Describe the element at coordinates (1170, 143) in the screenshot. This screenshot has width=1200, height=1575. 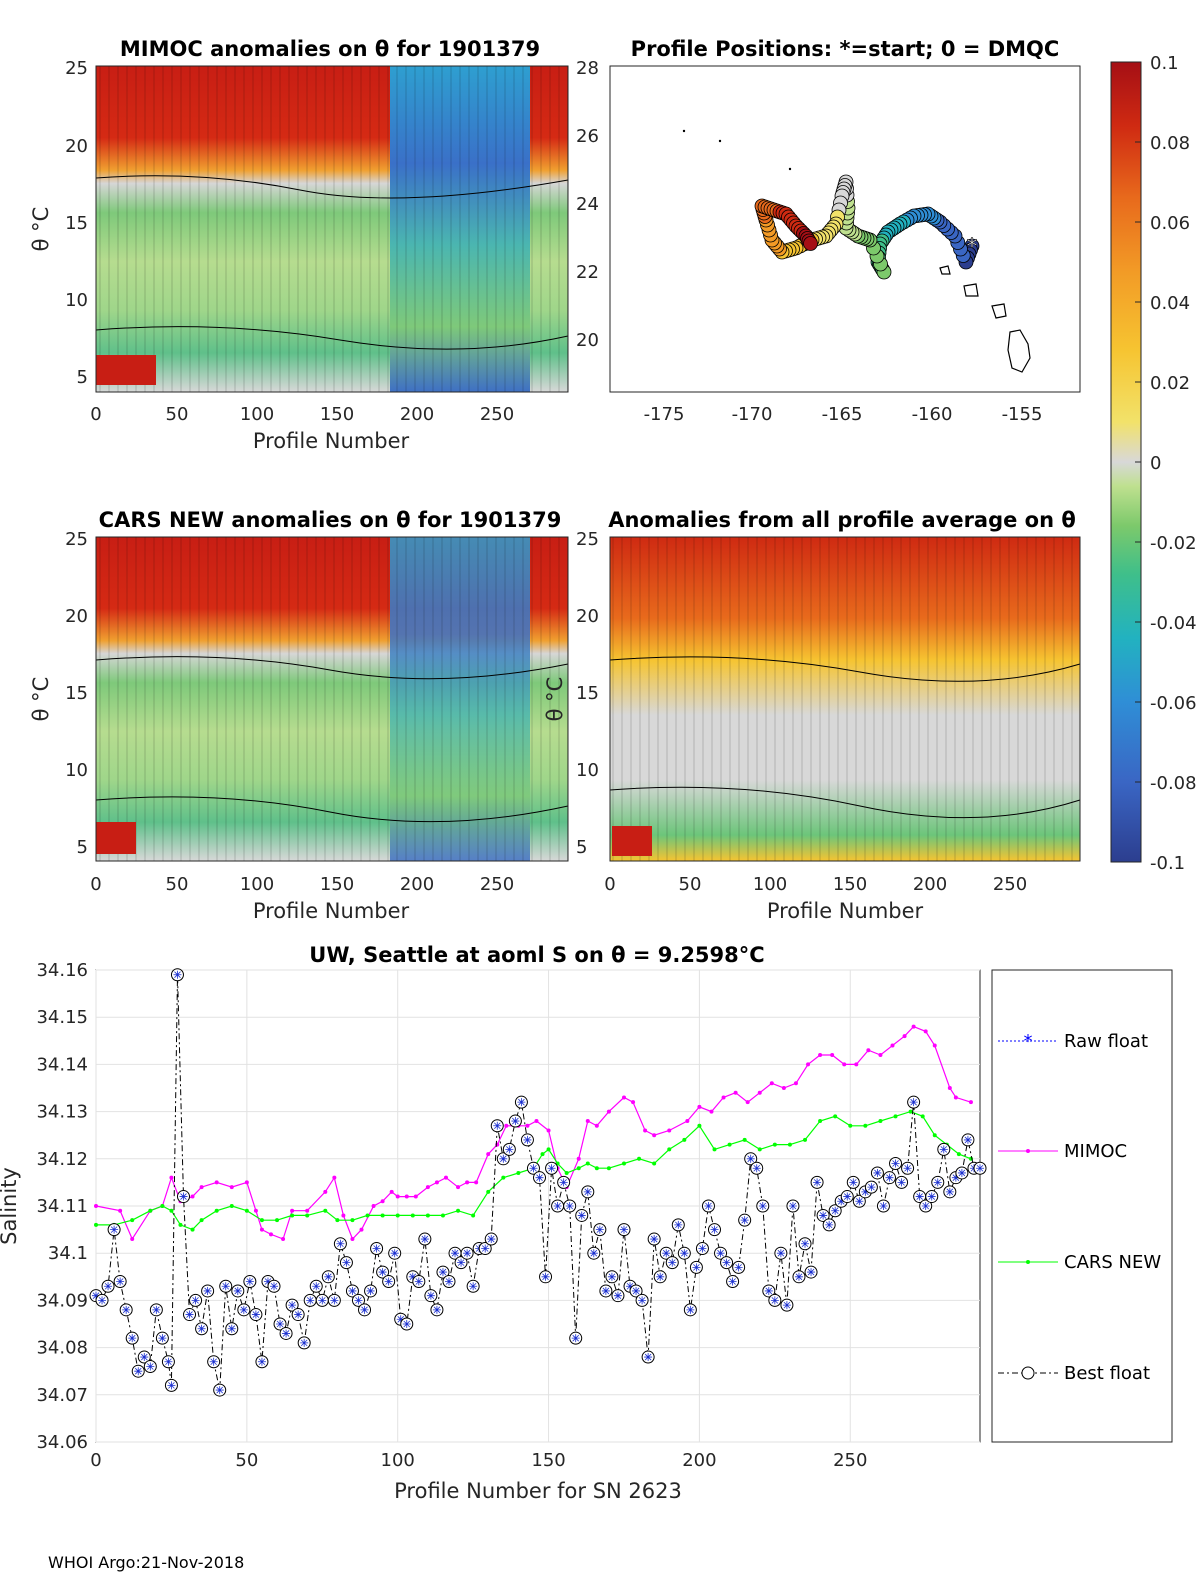
I see `colorbar-tick-label: 0.08` at that location.